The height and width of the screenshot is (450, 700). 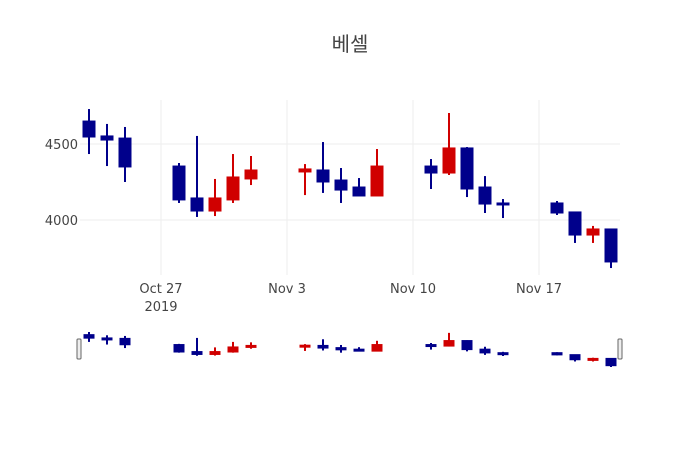 I want to click on y-axis-ticks: 4000 4500, so click(x=61, y=183).